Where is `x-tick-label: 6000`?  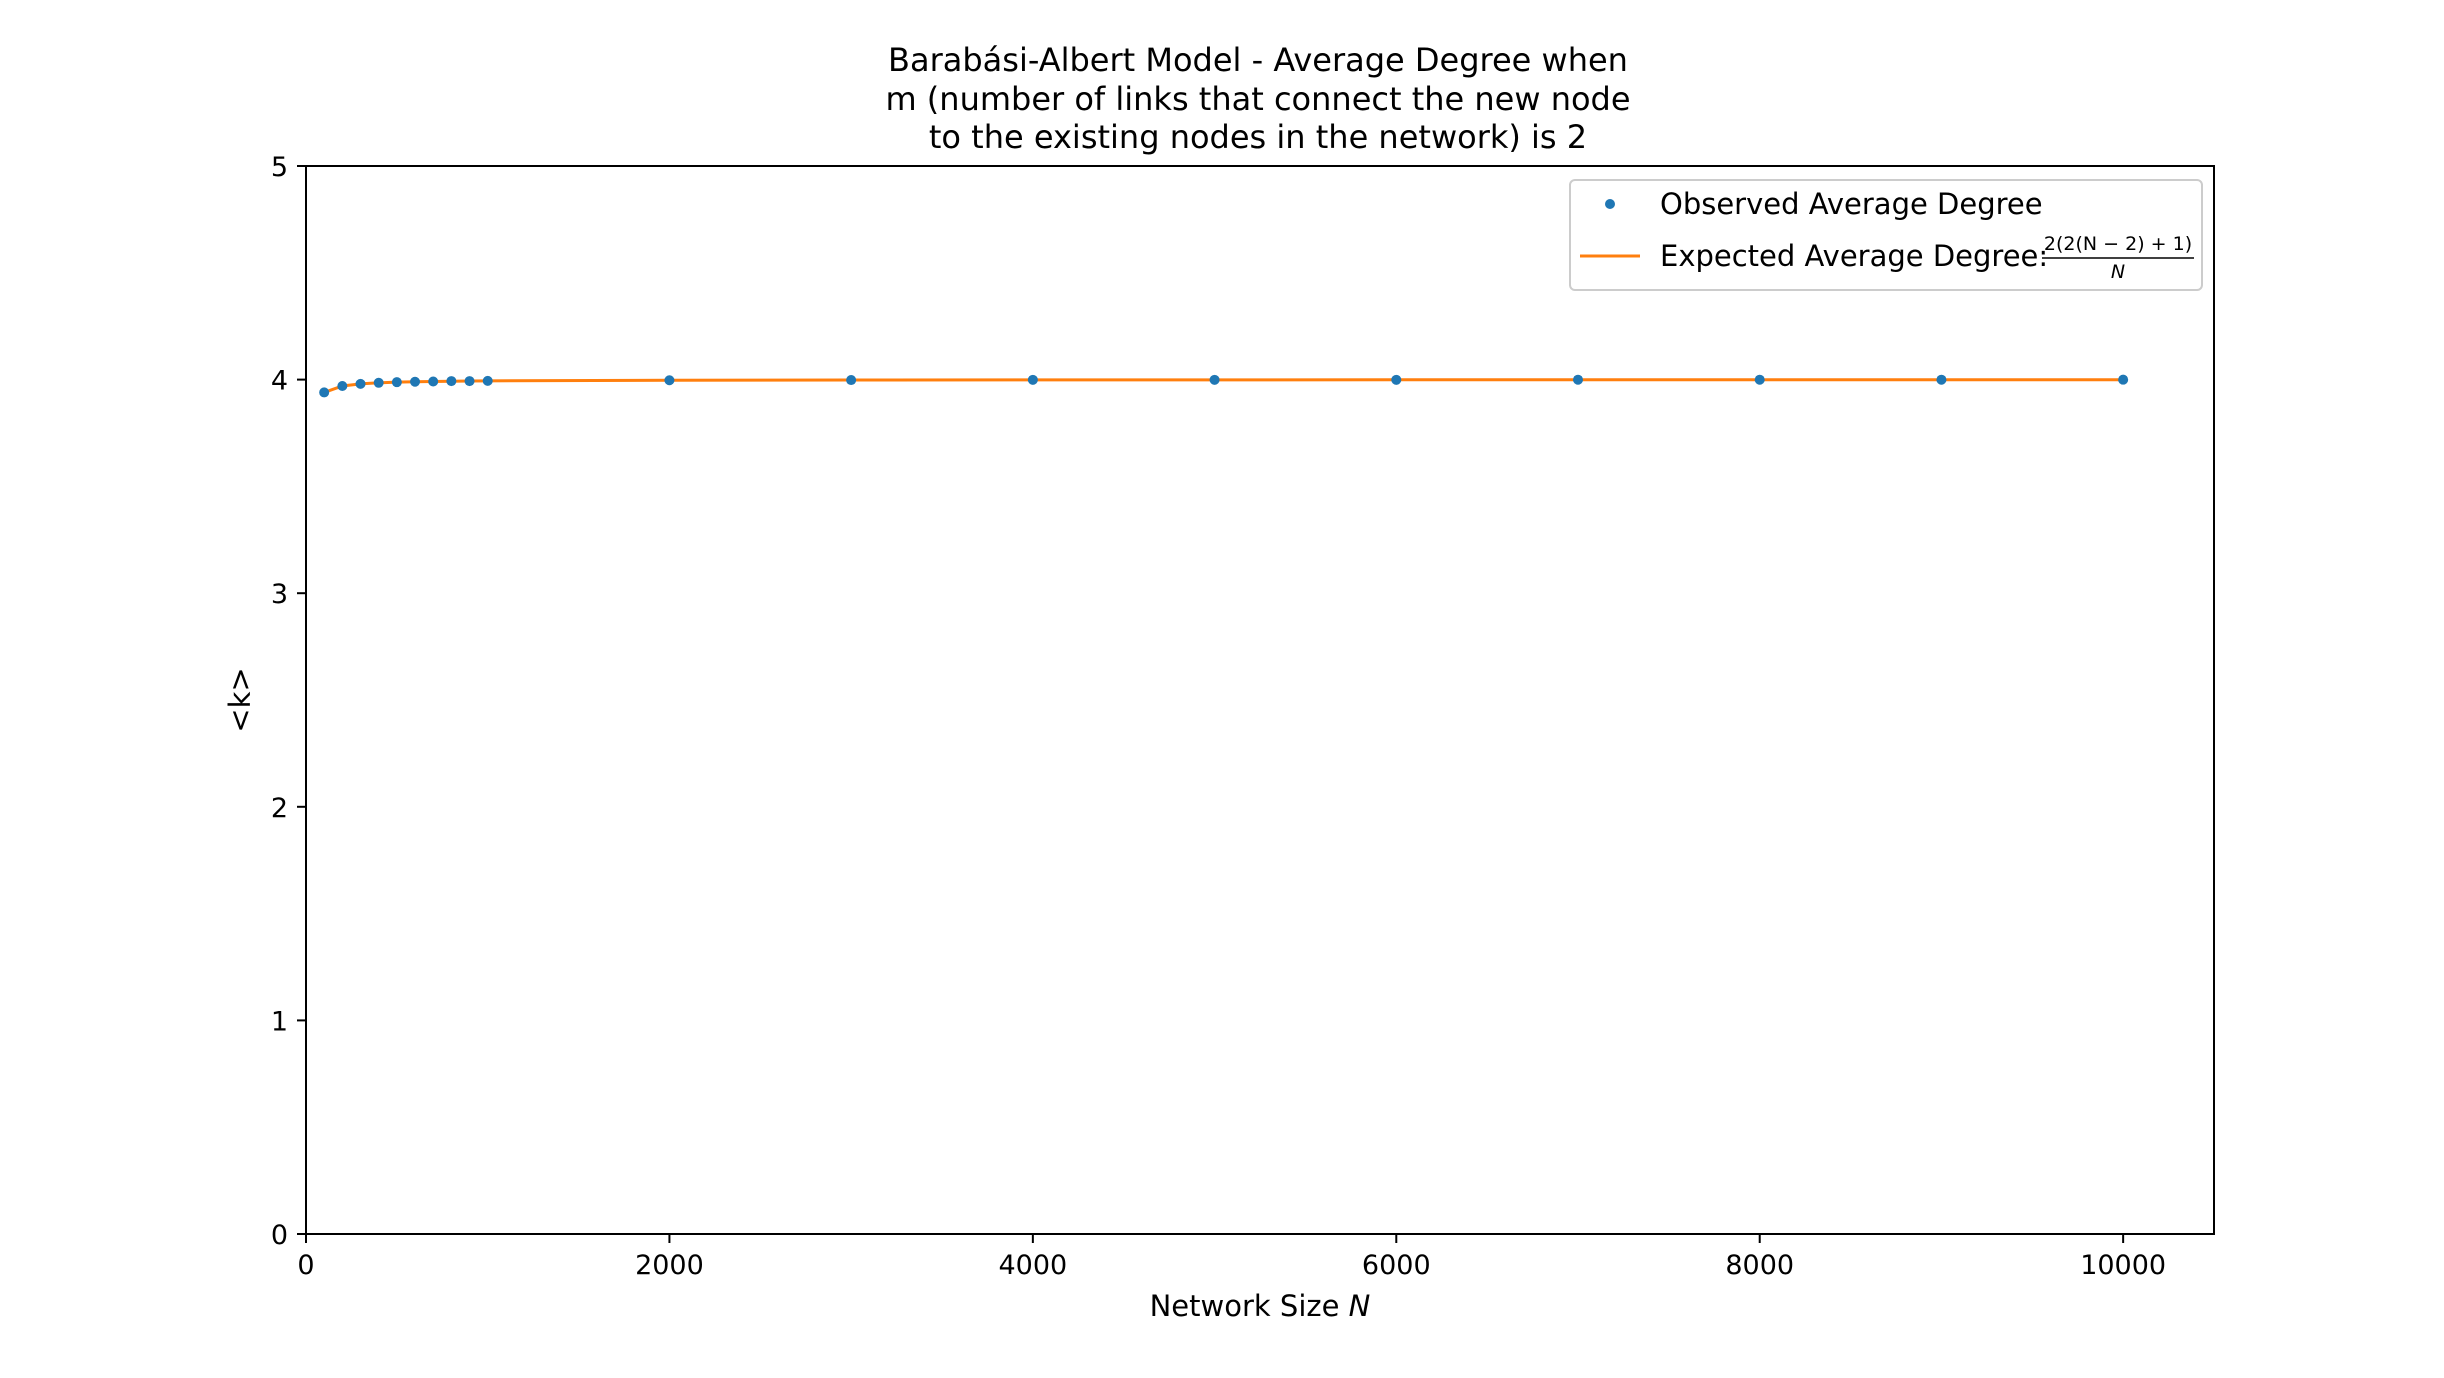 x-tick-label: 6000 is located at coordinates (1396, 1265).